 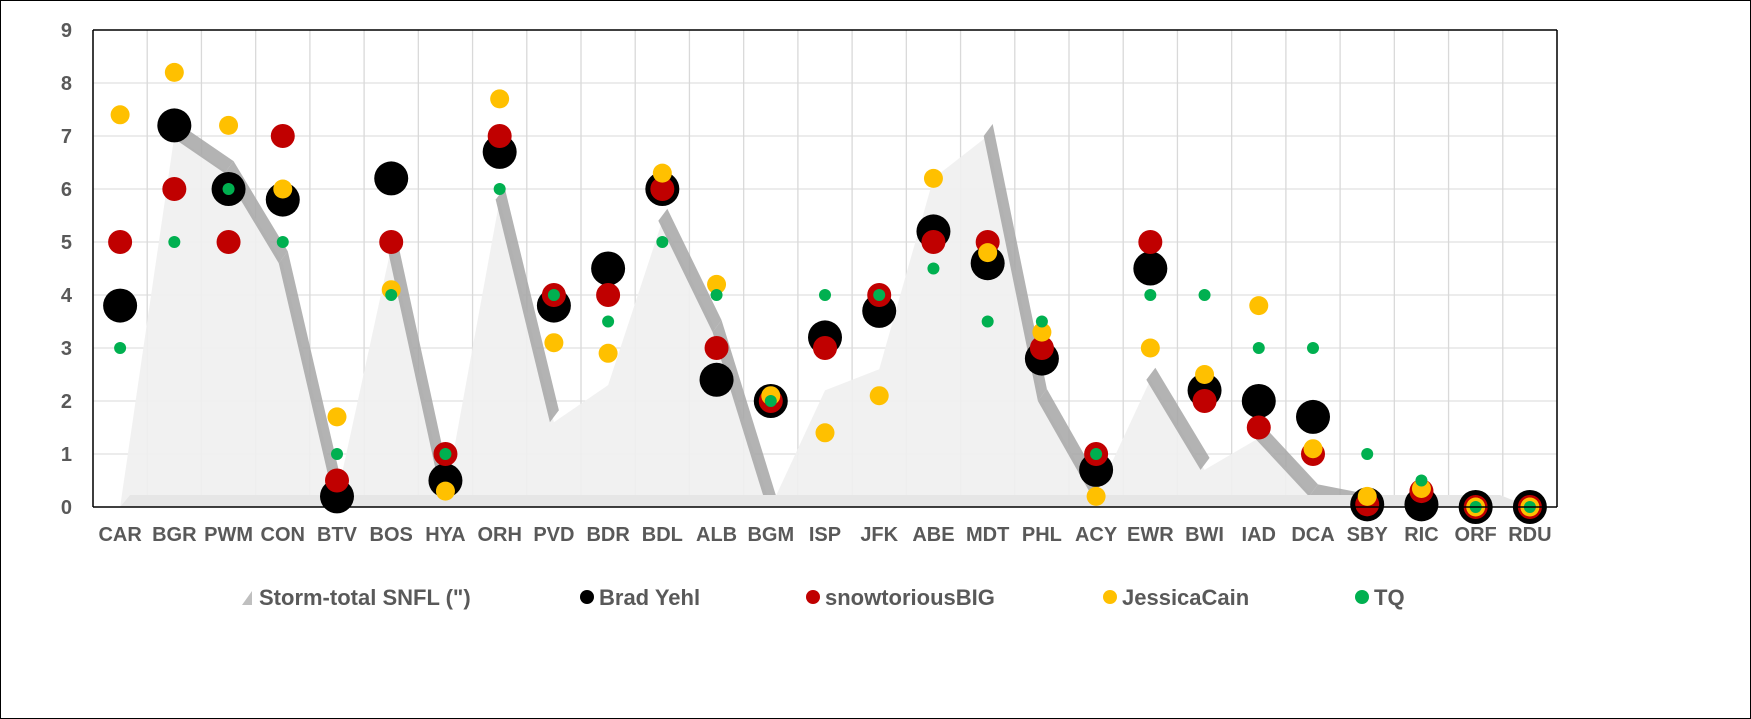 What do you see at coordinates (608, 535) in the screenshot?
I see `x-tick-label: BDR` at bounding box center [608, 535].